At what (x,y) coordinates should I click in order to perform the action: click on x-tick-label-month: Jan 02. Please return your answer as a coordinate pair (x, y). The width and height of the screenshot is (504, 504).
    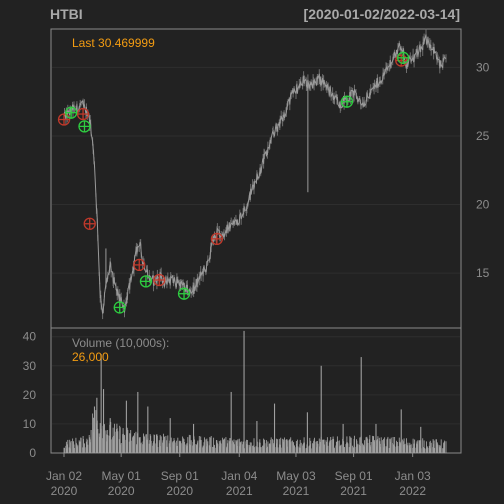
    Looking at the image, I should click on (64, 476).